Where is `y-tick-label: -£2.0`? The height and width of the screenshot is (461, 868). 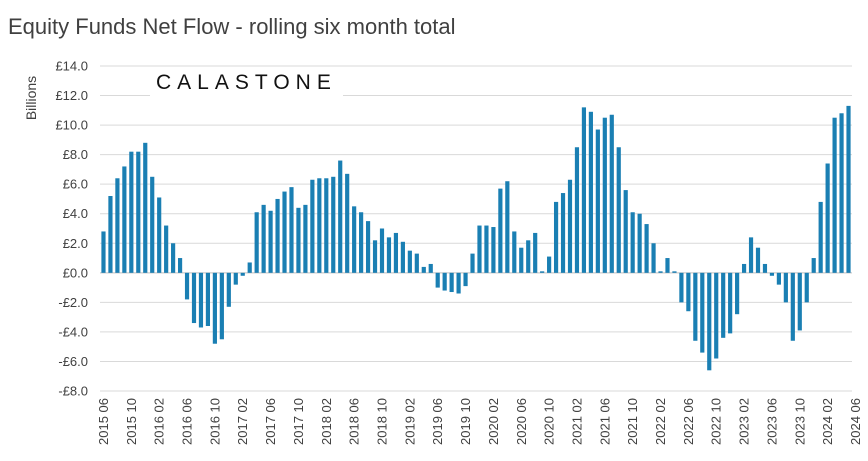 y-tick-label: -£2.0 is located at coordinates (73, 302).